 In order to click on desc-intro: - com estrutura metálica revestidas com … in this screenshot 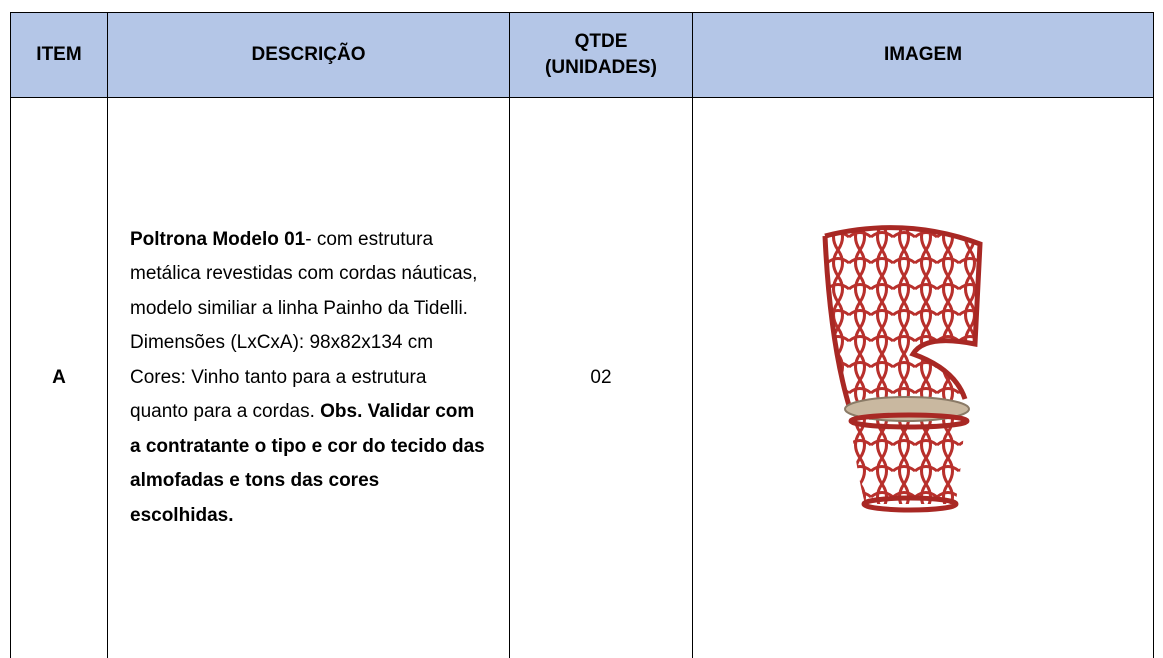, I will do `click(304, 273)`.